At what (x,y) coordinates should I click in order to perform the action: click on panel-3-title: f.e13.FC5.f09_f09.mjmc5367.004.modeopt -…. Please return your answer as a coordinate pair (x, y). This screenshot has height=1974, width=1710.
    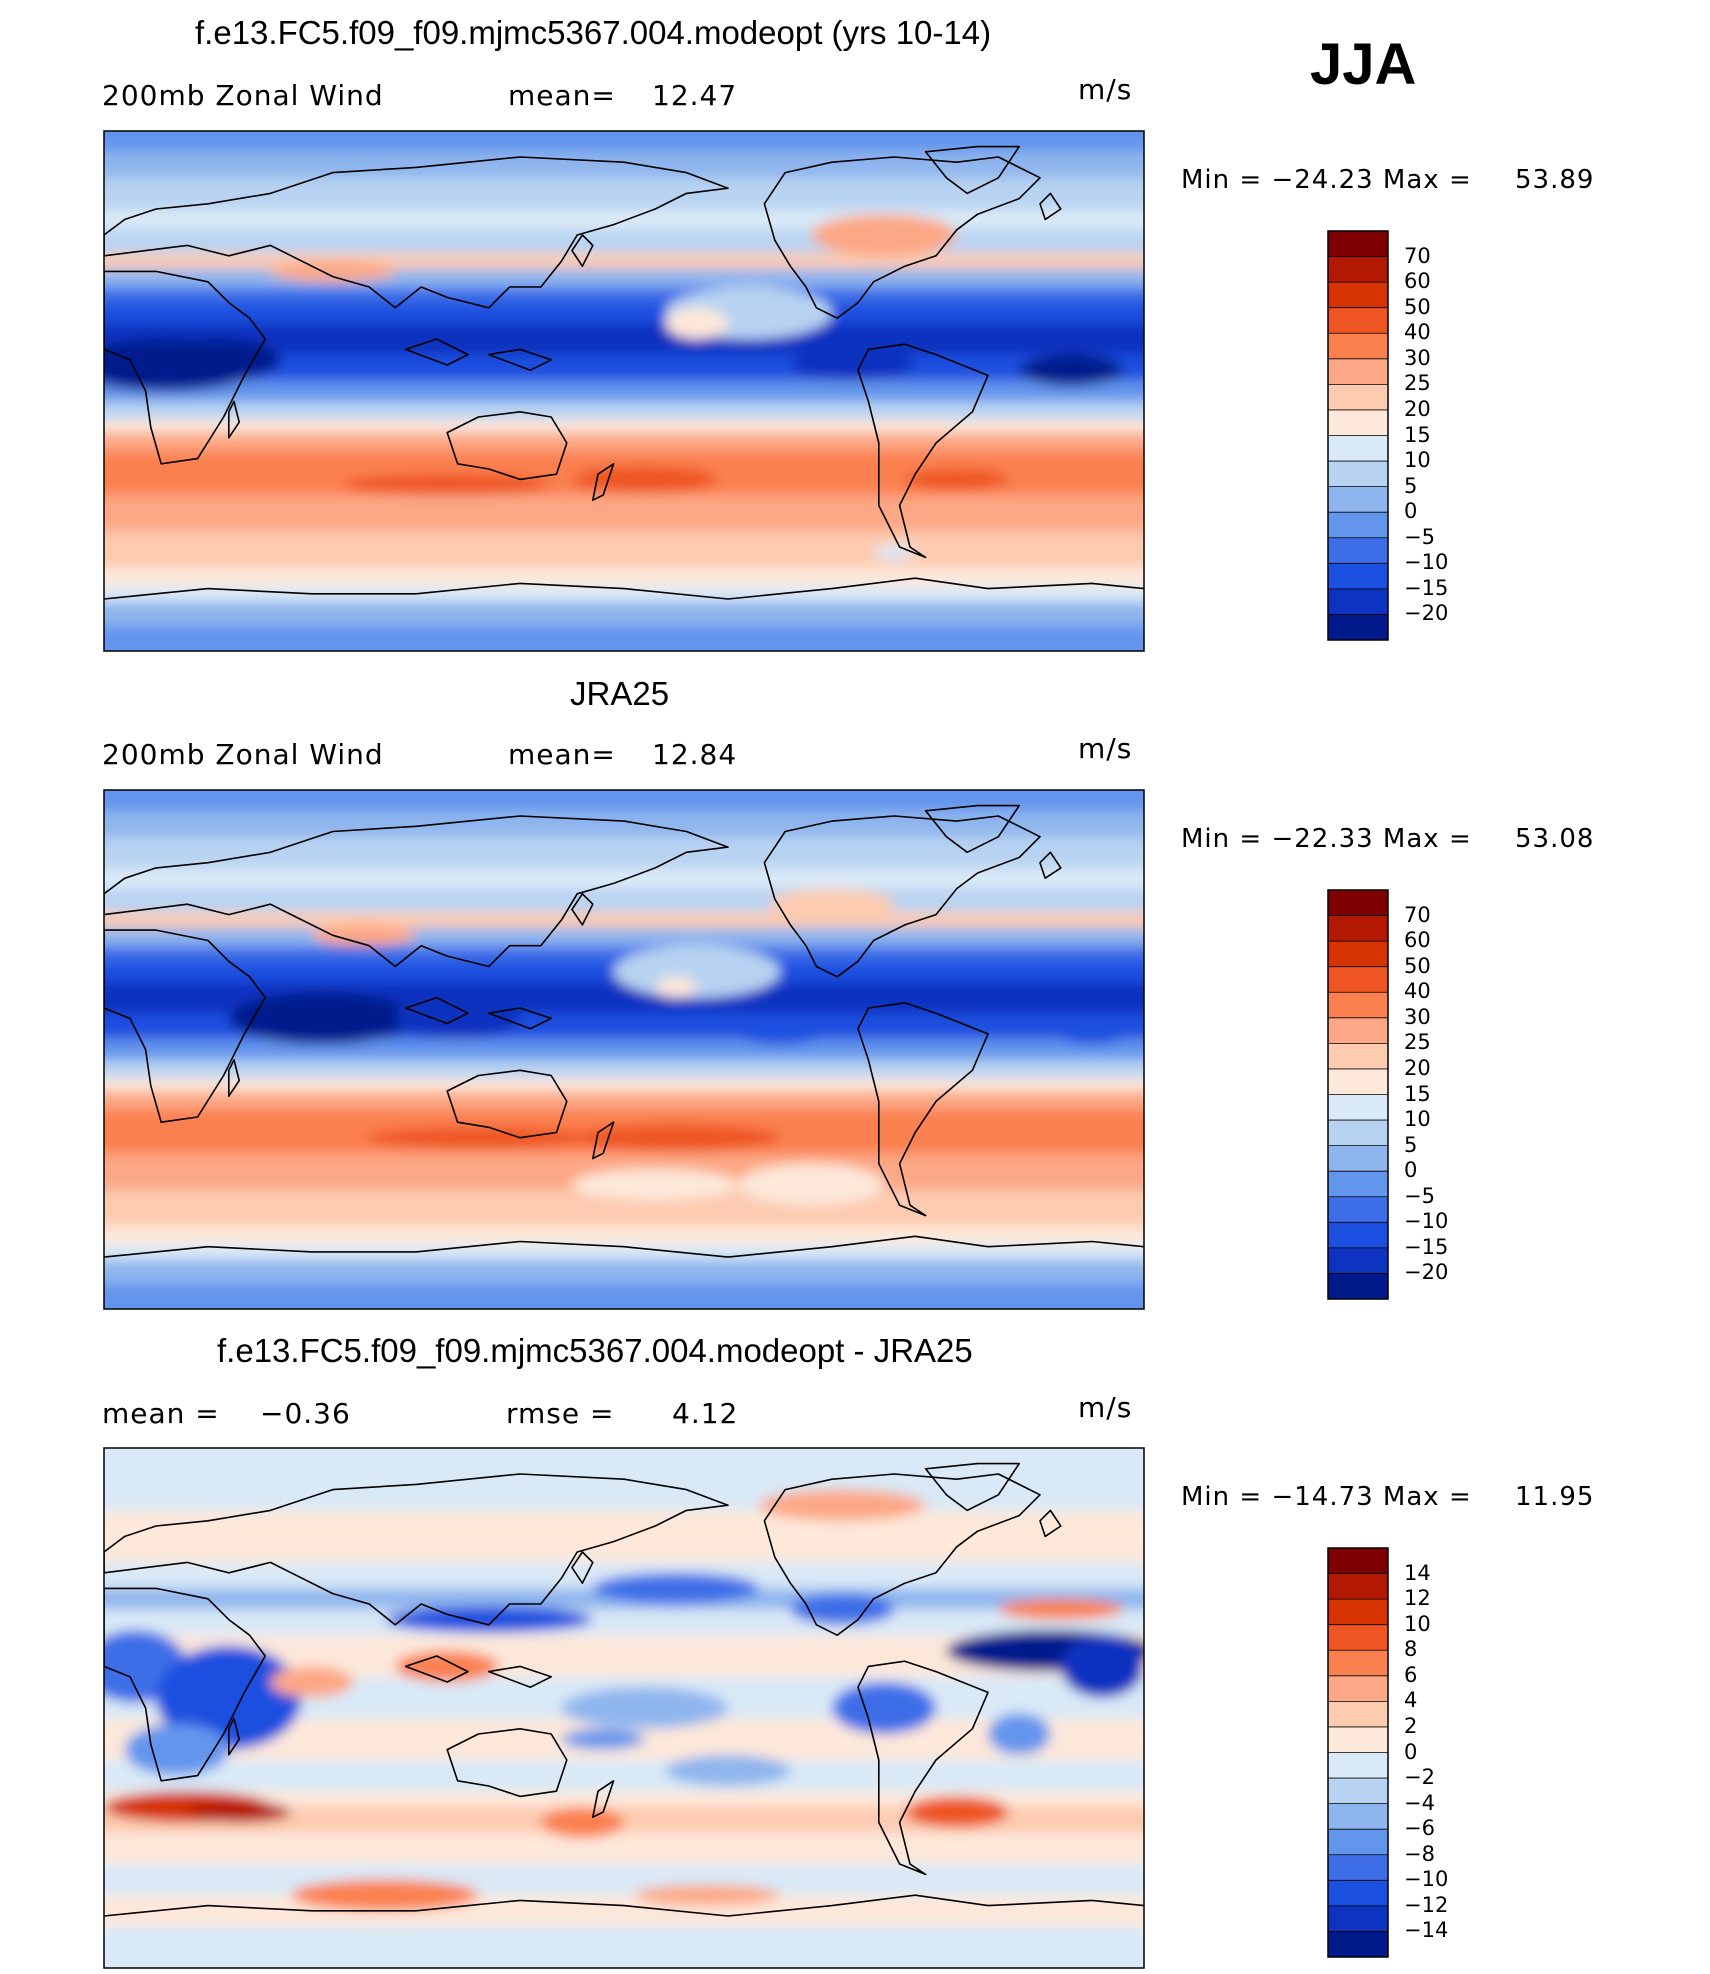
    Looking at the image, I should click on (595, 1350).